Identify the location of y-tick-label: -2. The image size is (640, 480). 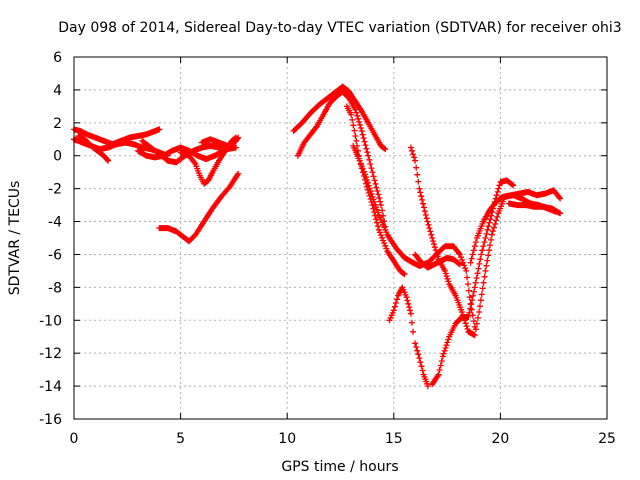
(55, 190).